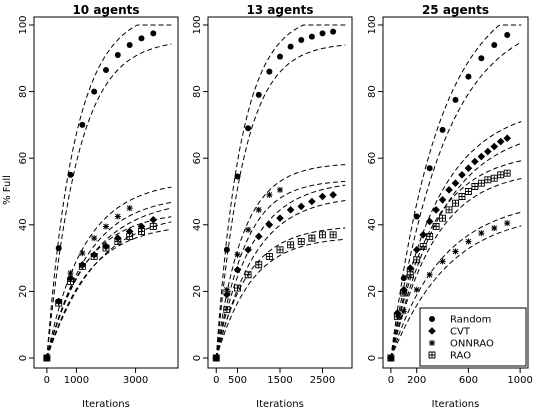 This screenshot has height=412, width=534. What do you see at coordinates (472, 344) in the screenshot?
I see `legend-label: ONNRAO` at bounding box center [472, 344].